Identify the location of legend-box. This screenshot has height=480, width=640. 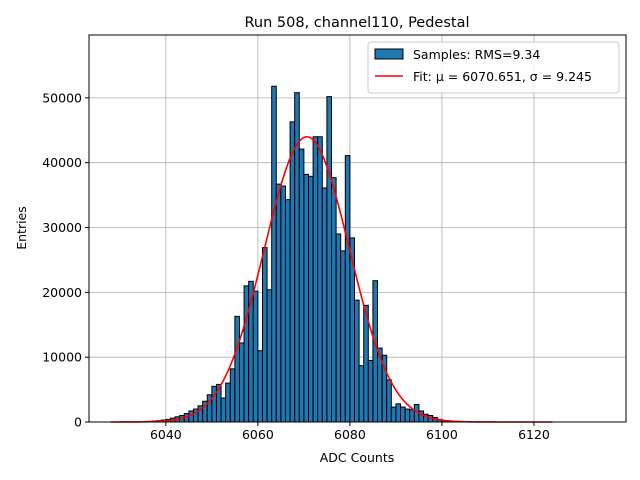
(493, 67).